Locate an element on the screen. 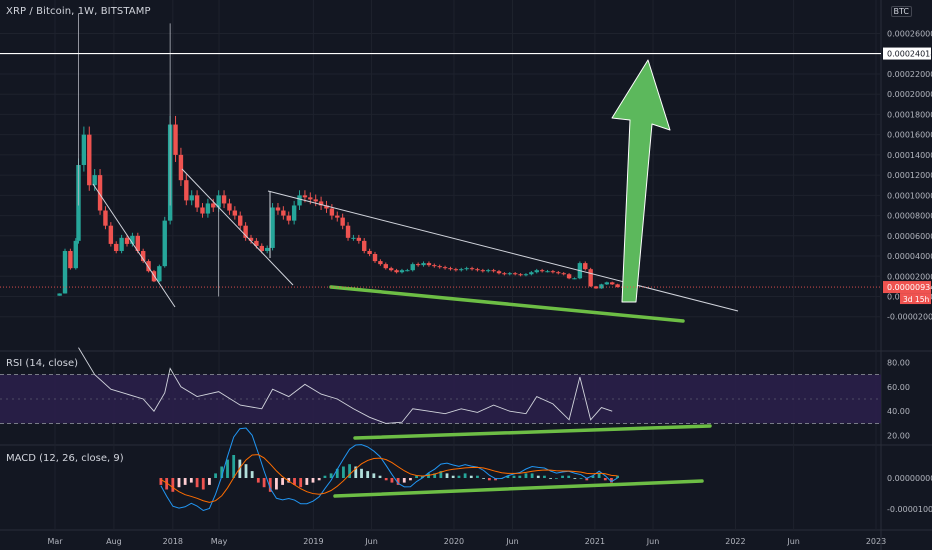 The height and width of the screenshot is (550, 932). rsi-support-line is located at coordinates (532, 432).